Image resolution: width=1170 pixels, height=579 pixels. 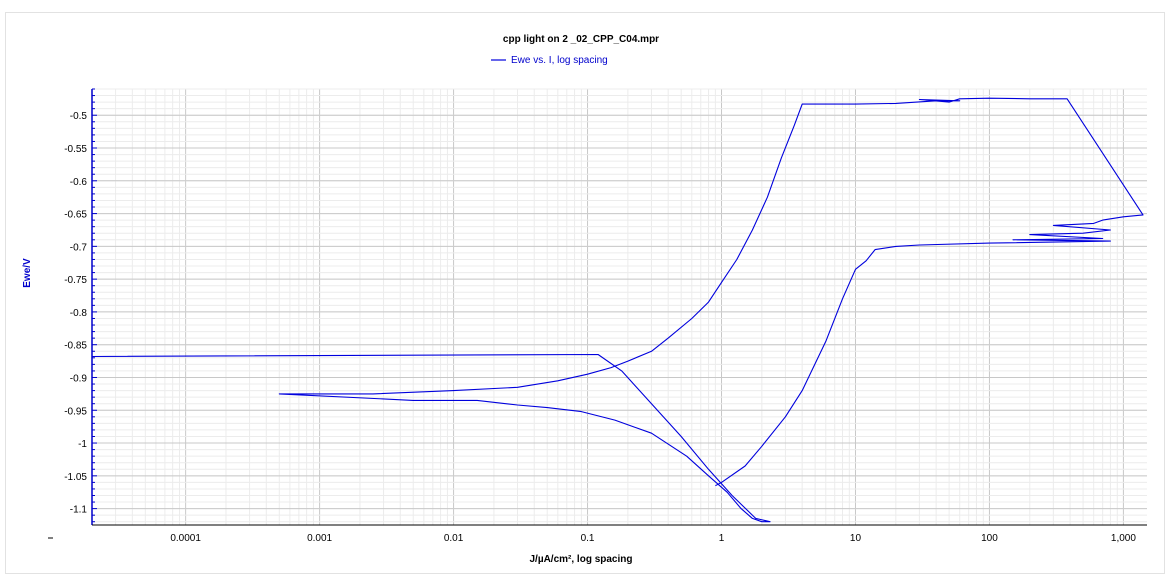 I want to click on y-tick-label: -0.6, so click(x=79, y=182).